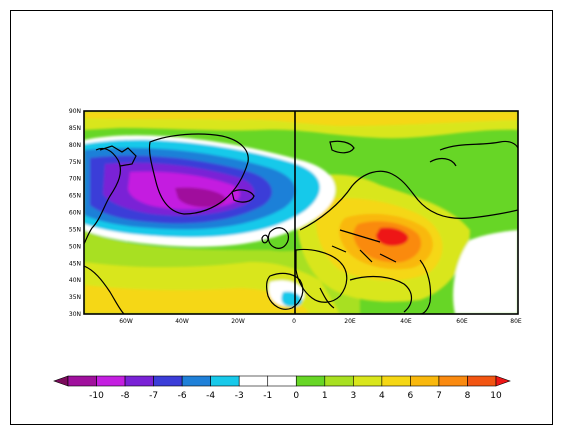 This screenshot has height=437, width=565. What do you see at coordinates (75, 314) in the screenshot?
I see `latitude-label: 30N` at bounding box center [75, 314].